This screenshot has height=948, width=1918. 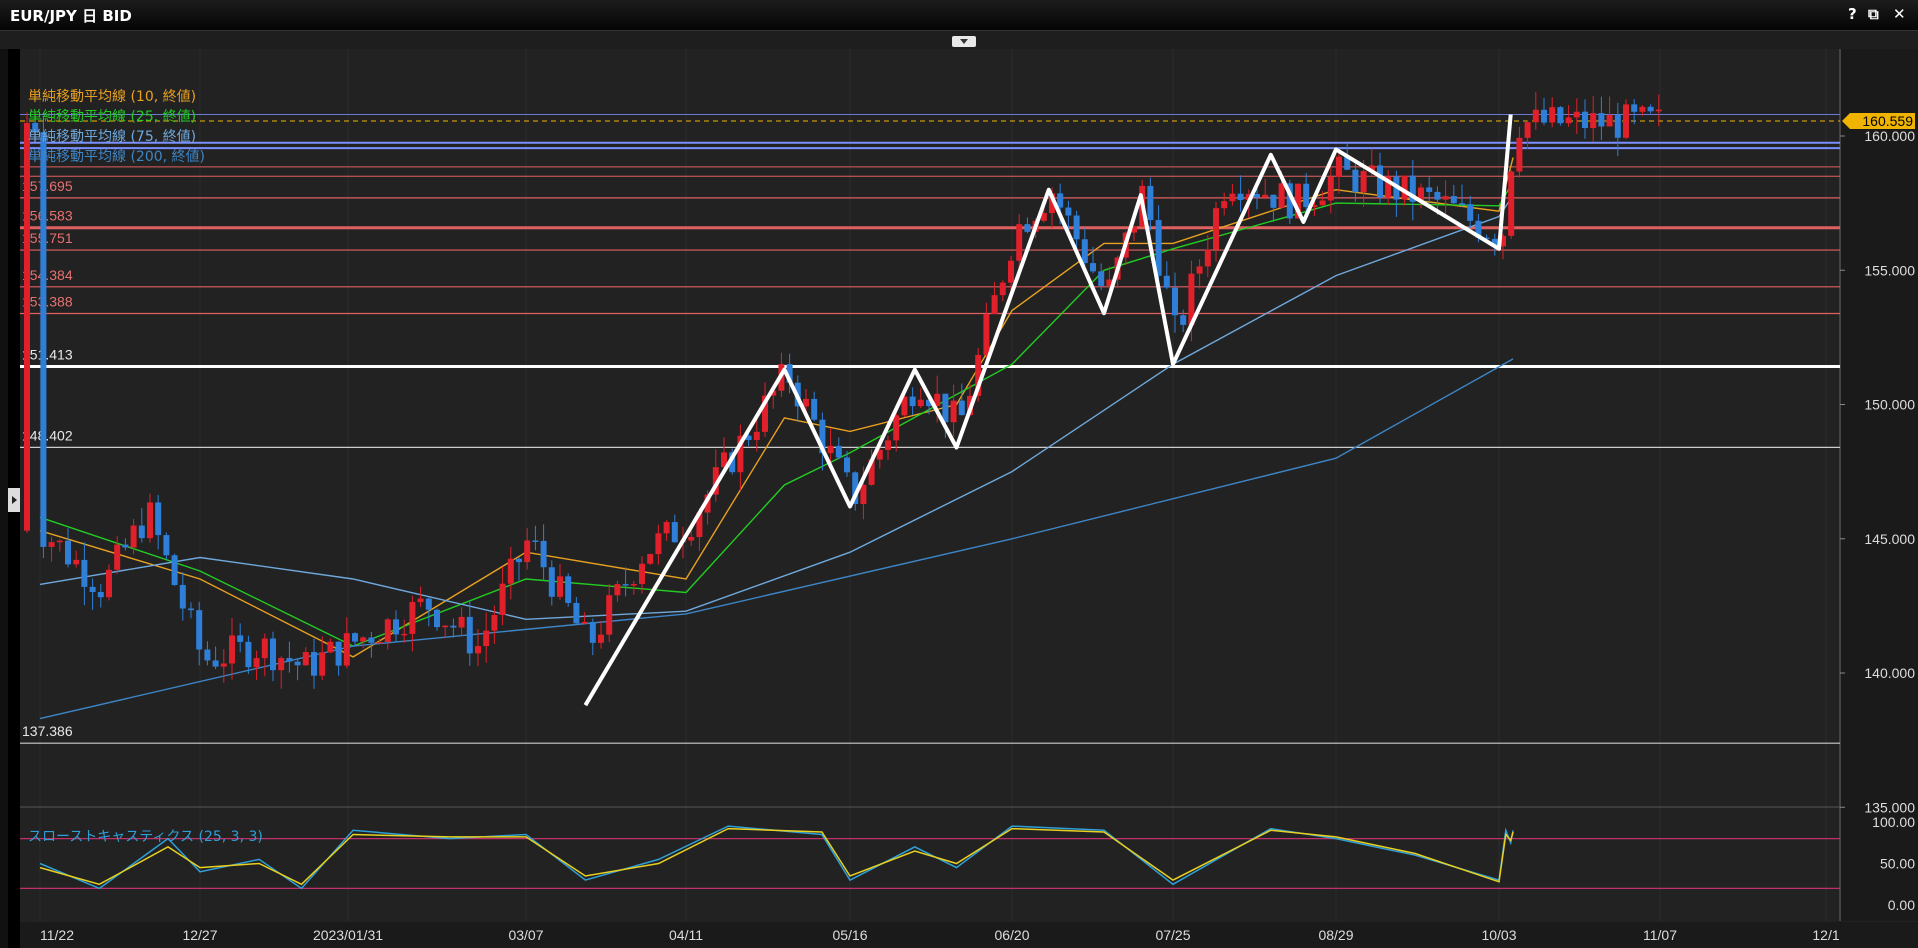 What do you see at coordinates (1011, 935) in the screenshot?
I see `x-tick-label: 06/20` at bounding box center [1011, 935].